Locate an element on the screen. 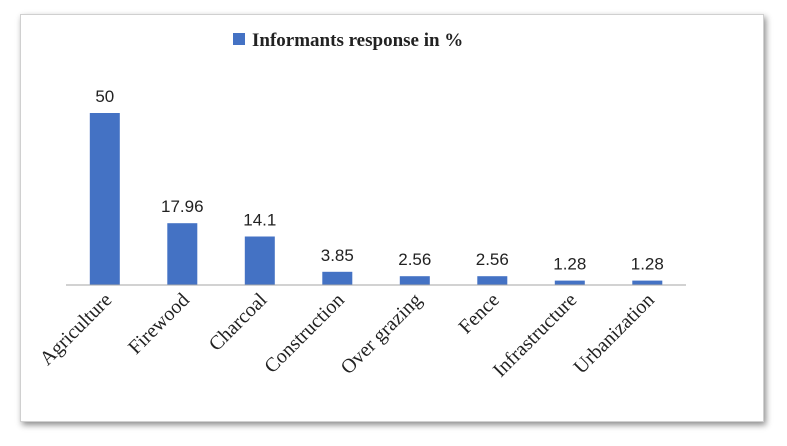  category-label: Firewood is located at coordinates (159, 324).